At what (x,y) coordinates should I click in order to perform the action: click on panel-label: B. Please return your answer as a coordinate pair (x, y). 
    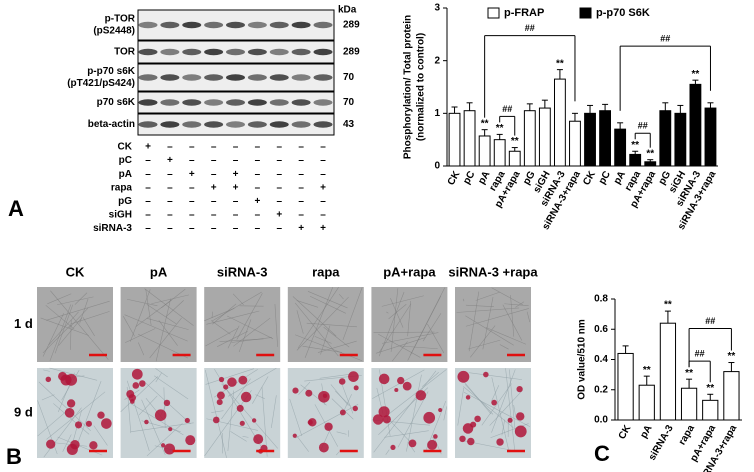
    Looking at the image, I should click on (14, 456).